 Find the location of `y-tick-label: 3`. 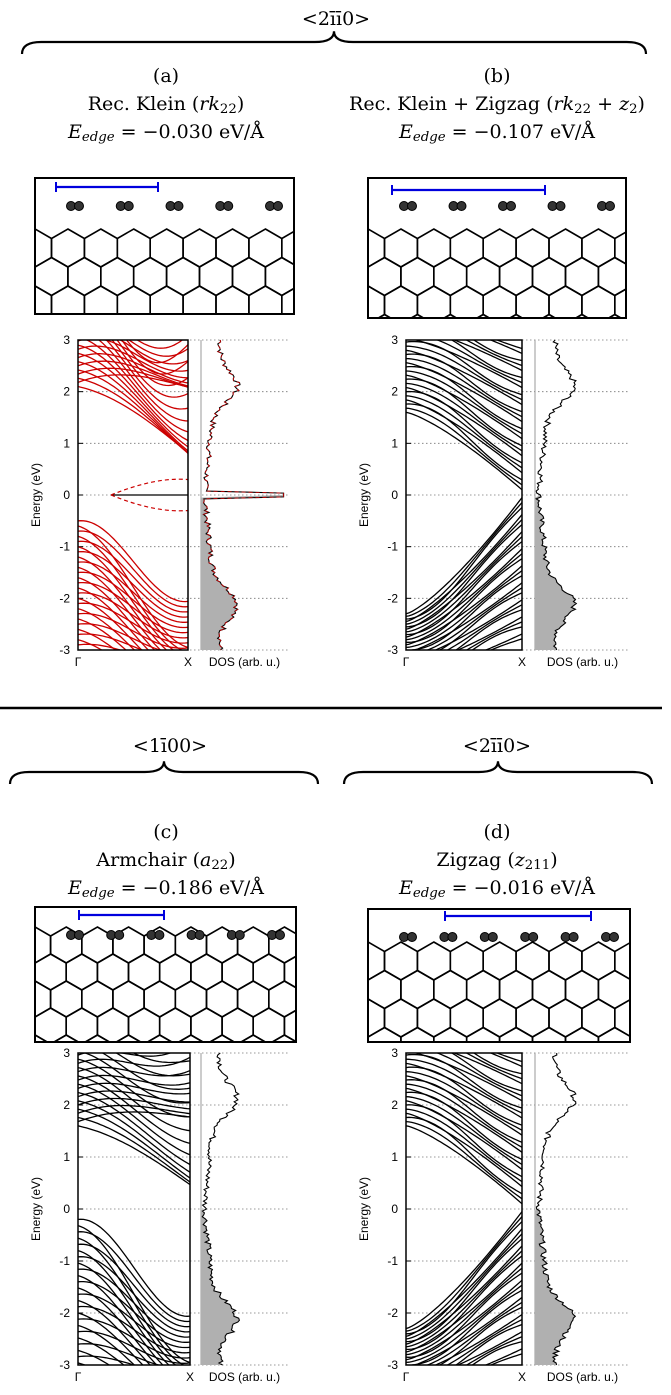

y-tick-label: 3 is located at coordinates (66, 1053).